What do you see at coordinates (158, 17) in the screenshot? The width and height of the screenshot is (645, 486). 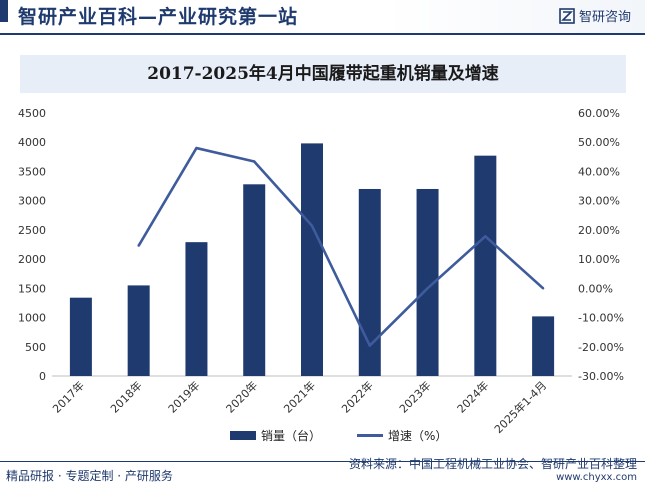 I see `site-title: 智研产业百科—产业研究第一站` at bounding box center [158, 17].